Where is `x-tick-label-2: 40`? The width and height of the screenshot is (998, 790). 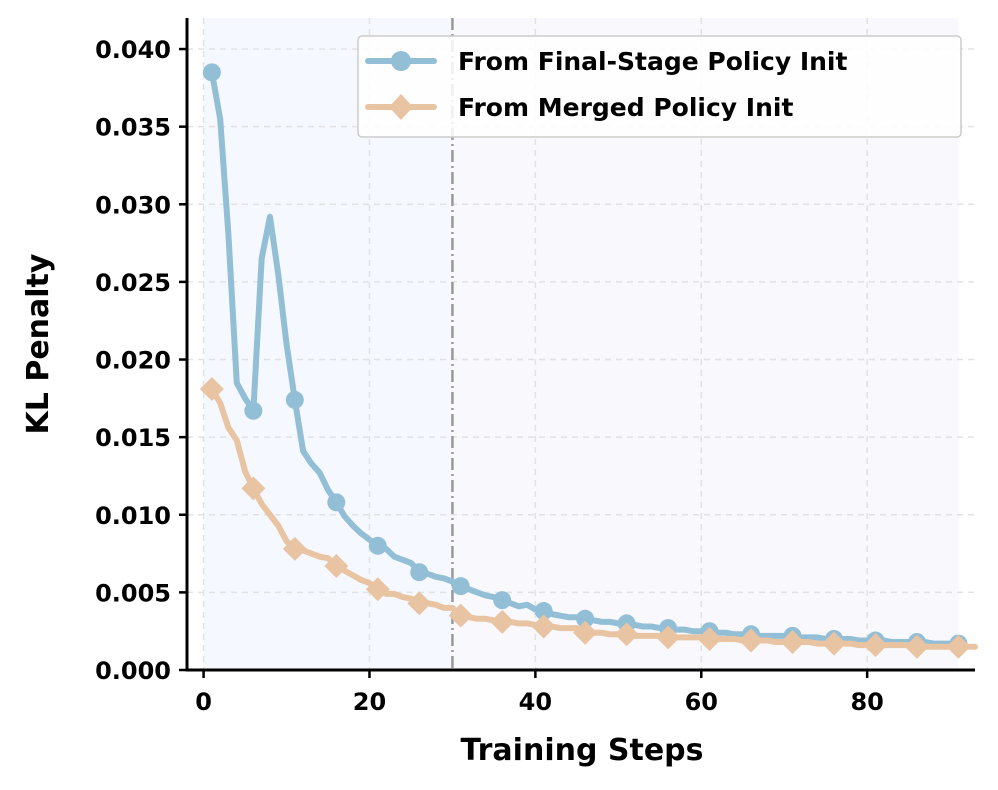
x-tick-label-2: 40 is located at coordinates (535, 702).